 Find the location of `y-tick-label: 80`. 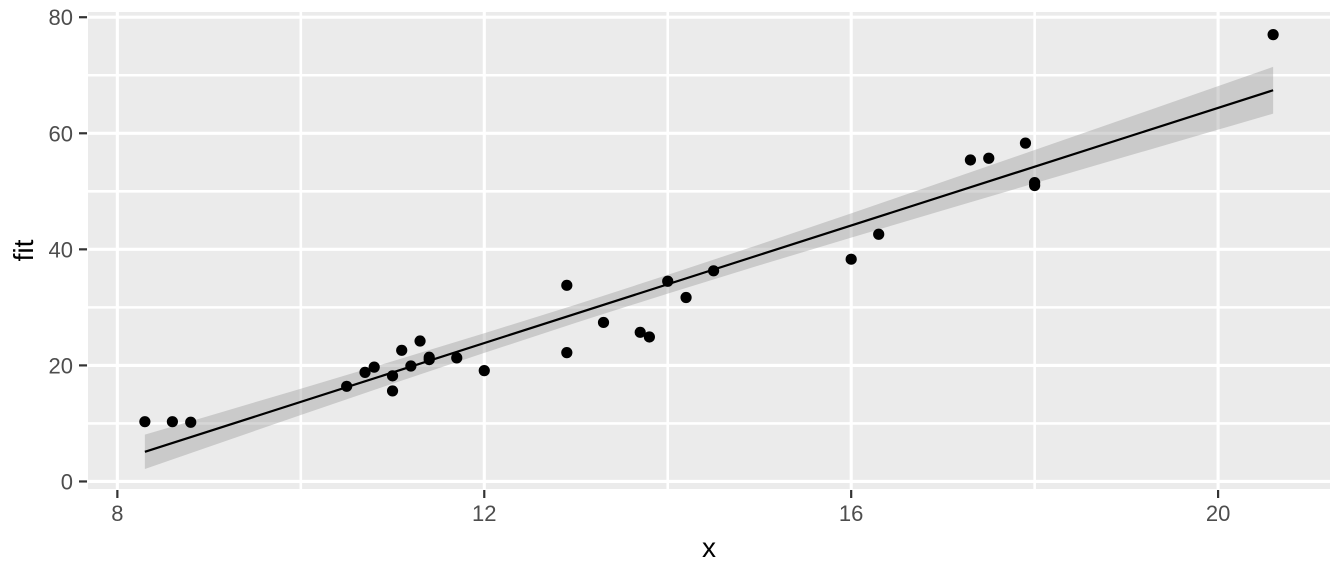

y-tick-label: 80 is located at coordinates (61, 17).